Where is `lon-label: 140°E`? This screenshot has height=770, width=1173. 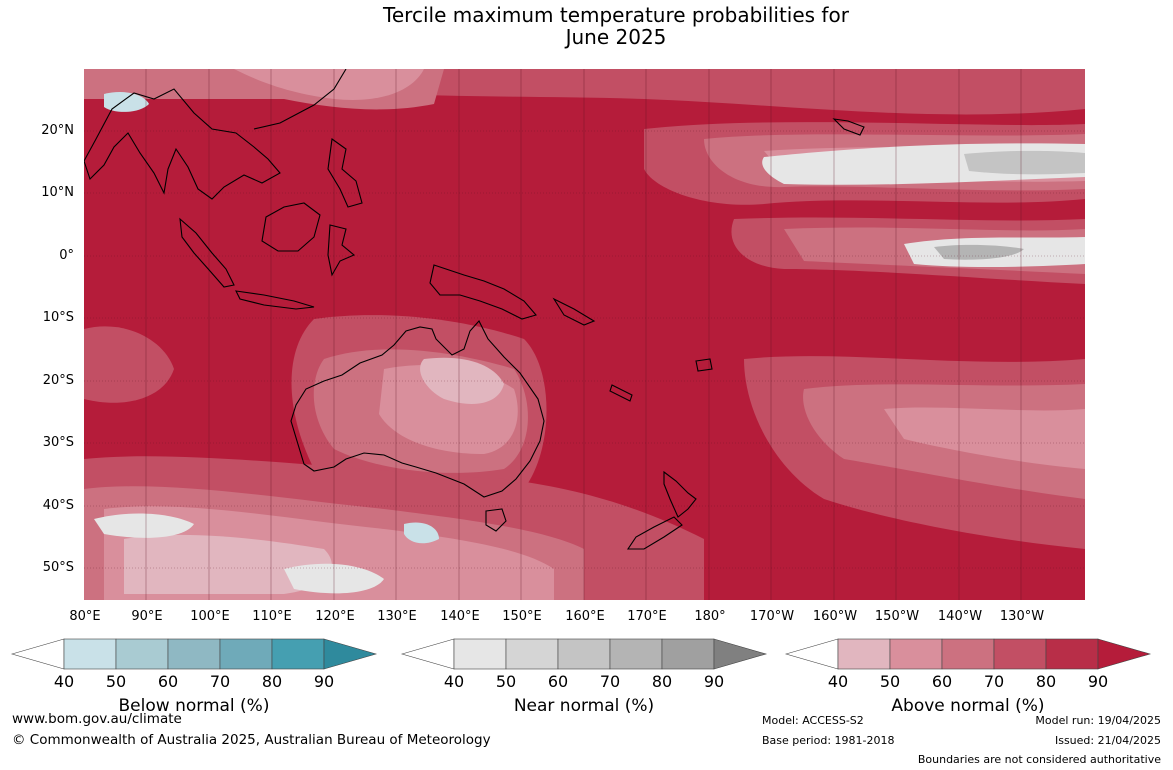
lon-label: 140°E is located at coordinates (460, 616).